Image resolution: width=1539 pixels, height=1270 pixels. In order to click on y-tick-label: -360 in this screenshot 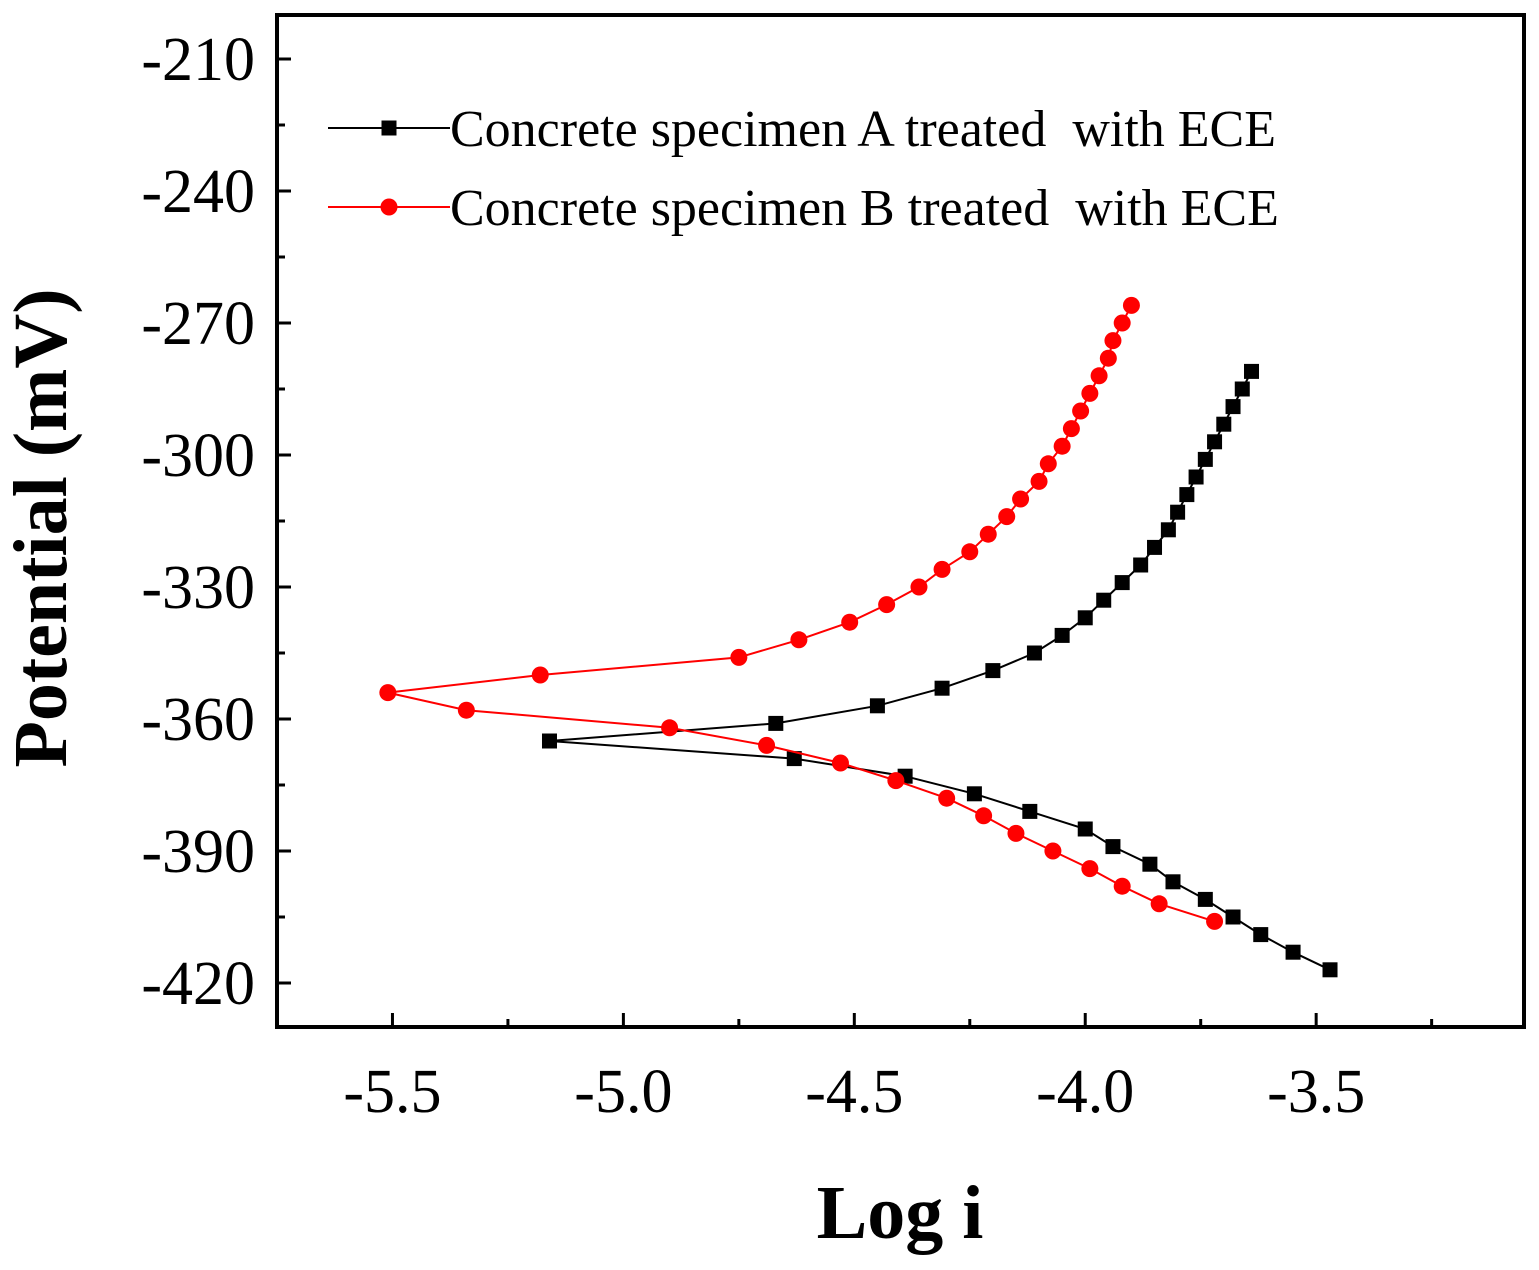, I will do `click(198, 720)`.